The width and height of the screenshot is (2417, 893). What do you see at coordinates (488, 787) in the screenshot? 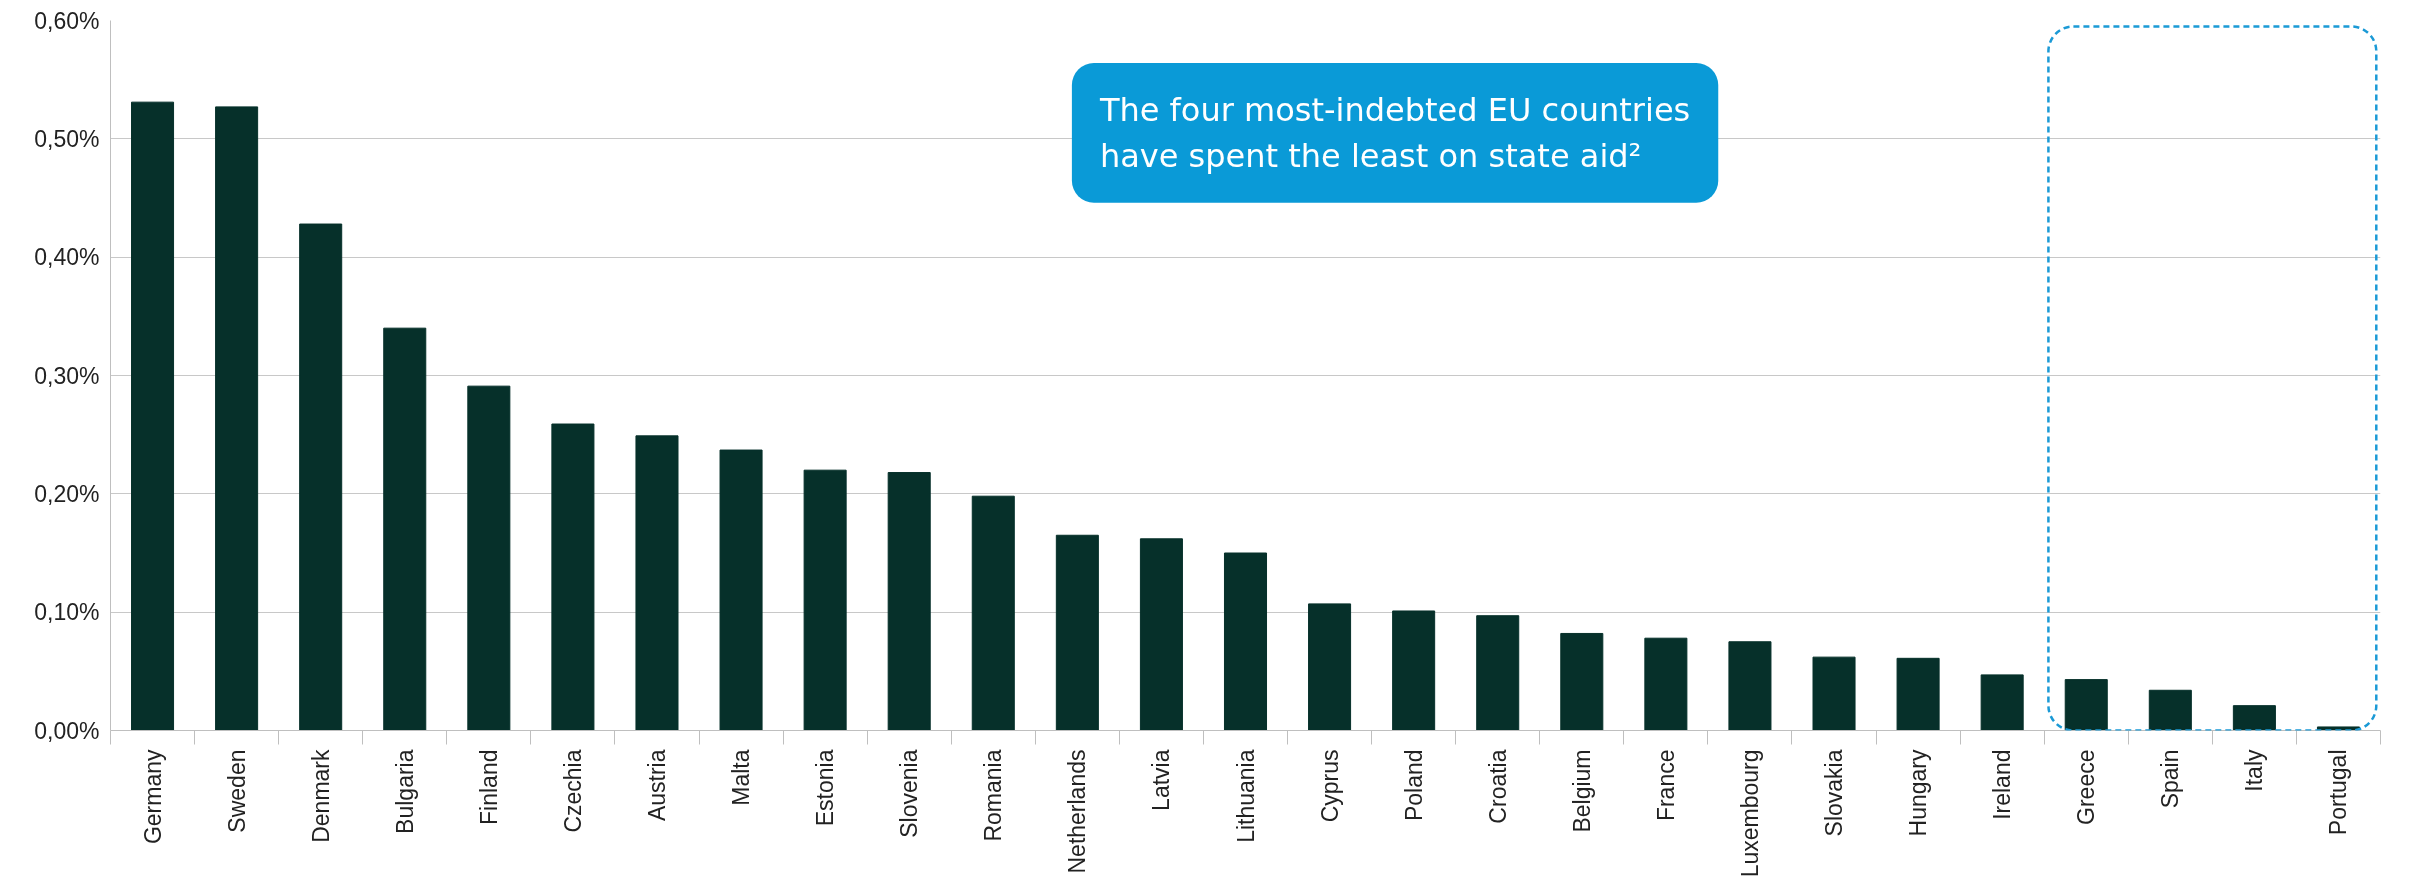
I see `x-tick-label: Finland` at bounding box center [488, 787].